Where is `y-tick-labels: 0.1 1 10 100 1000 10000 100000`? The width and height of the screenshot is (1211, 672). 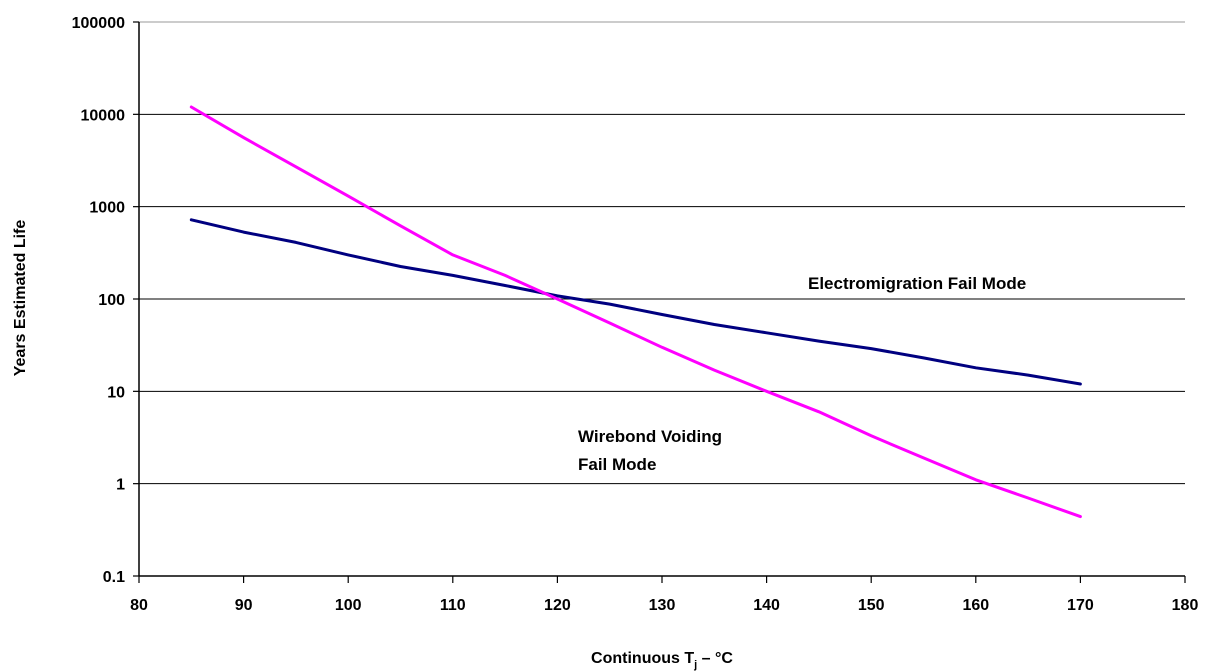
y-tick-labels: 0.1 1 10 100 1000 10000 100000 is located at coordinates (98, 300).